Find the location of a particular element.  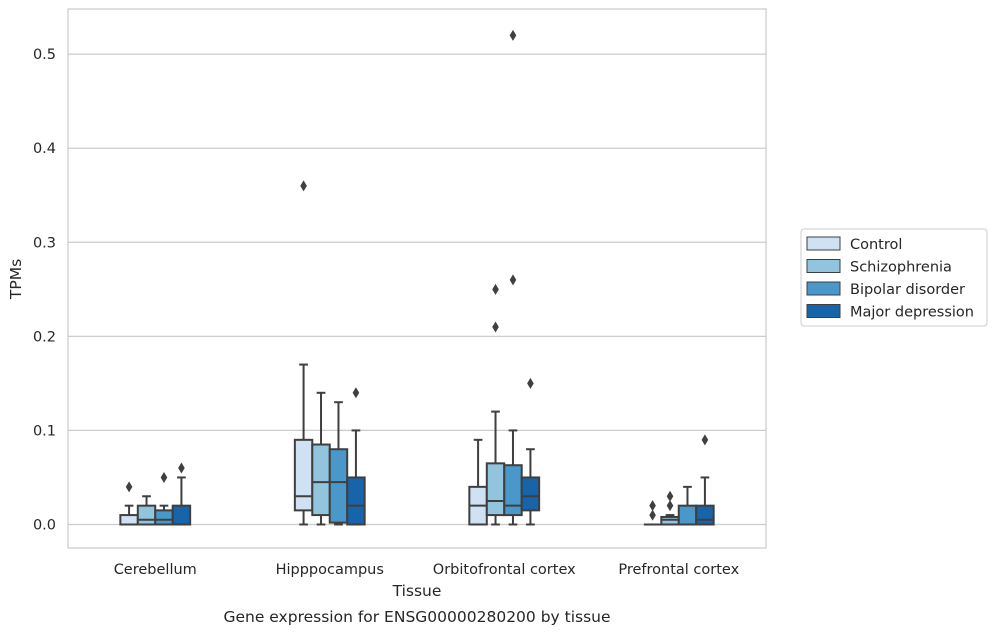

y-tick-label: 0.1 is located at coordinates (44, 431).